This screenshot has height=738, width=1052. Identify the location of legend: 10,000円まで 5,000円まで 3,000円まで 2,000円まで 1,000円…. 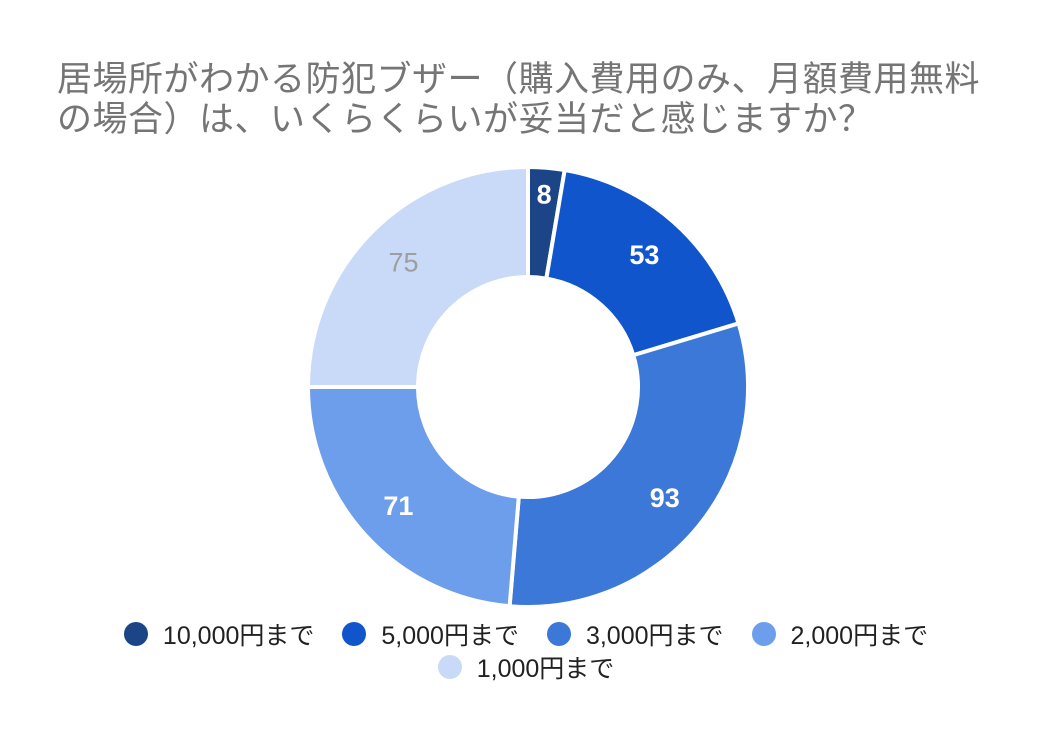
(526, 650).